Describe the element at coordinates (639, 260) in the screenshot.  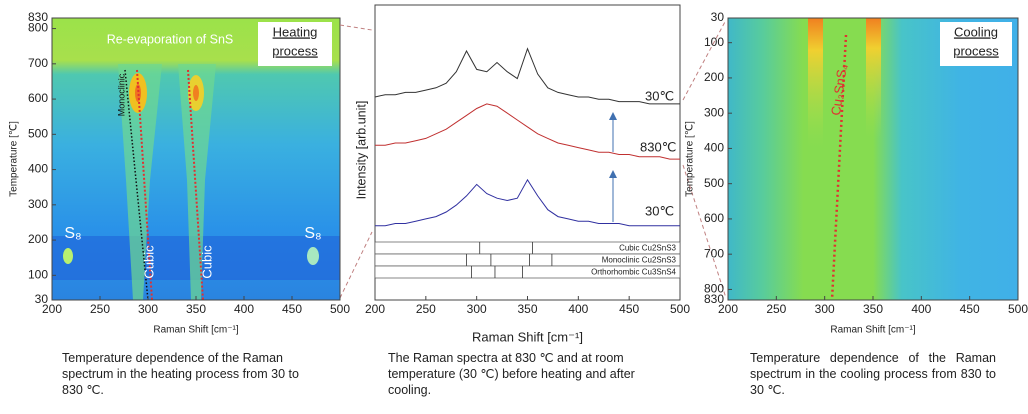
I see `reference-label: Monoclinic Cu2SnS3` at that location.